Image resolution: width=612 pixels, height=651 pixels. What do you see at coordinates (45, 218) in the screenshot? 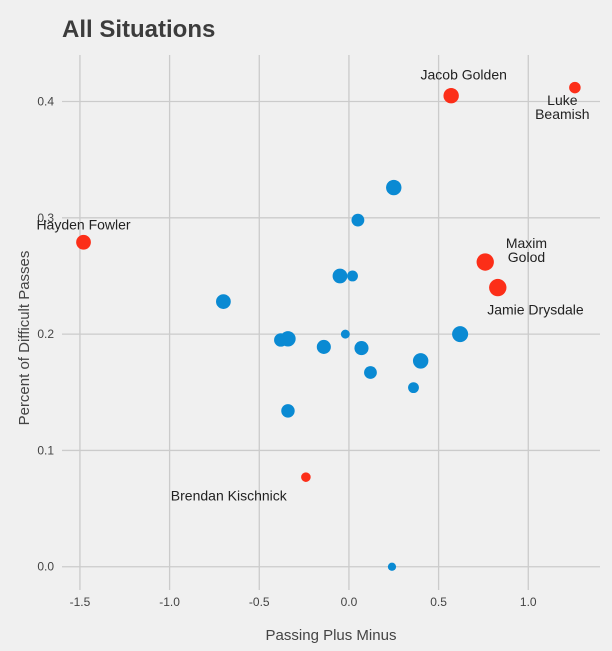
I see `y-tick-label: 0.3` at bounding box center [45, 218].